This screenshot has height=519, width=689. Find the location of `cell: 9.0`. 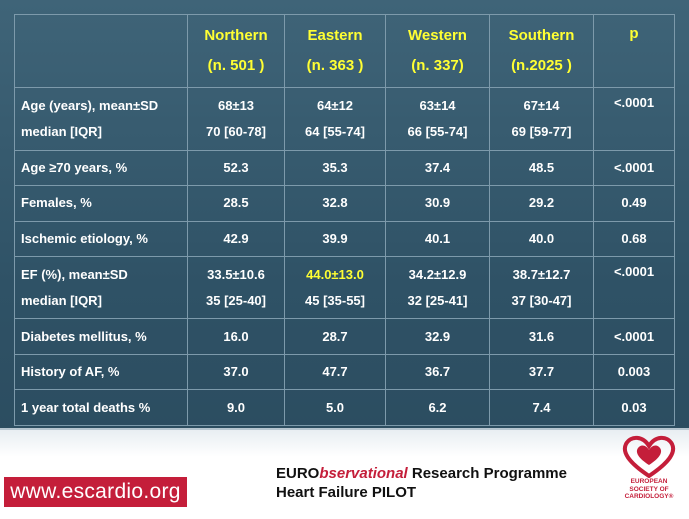

cell: 9.0 is located at coordinates (236, 407).